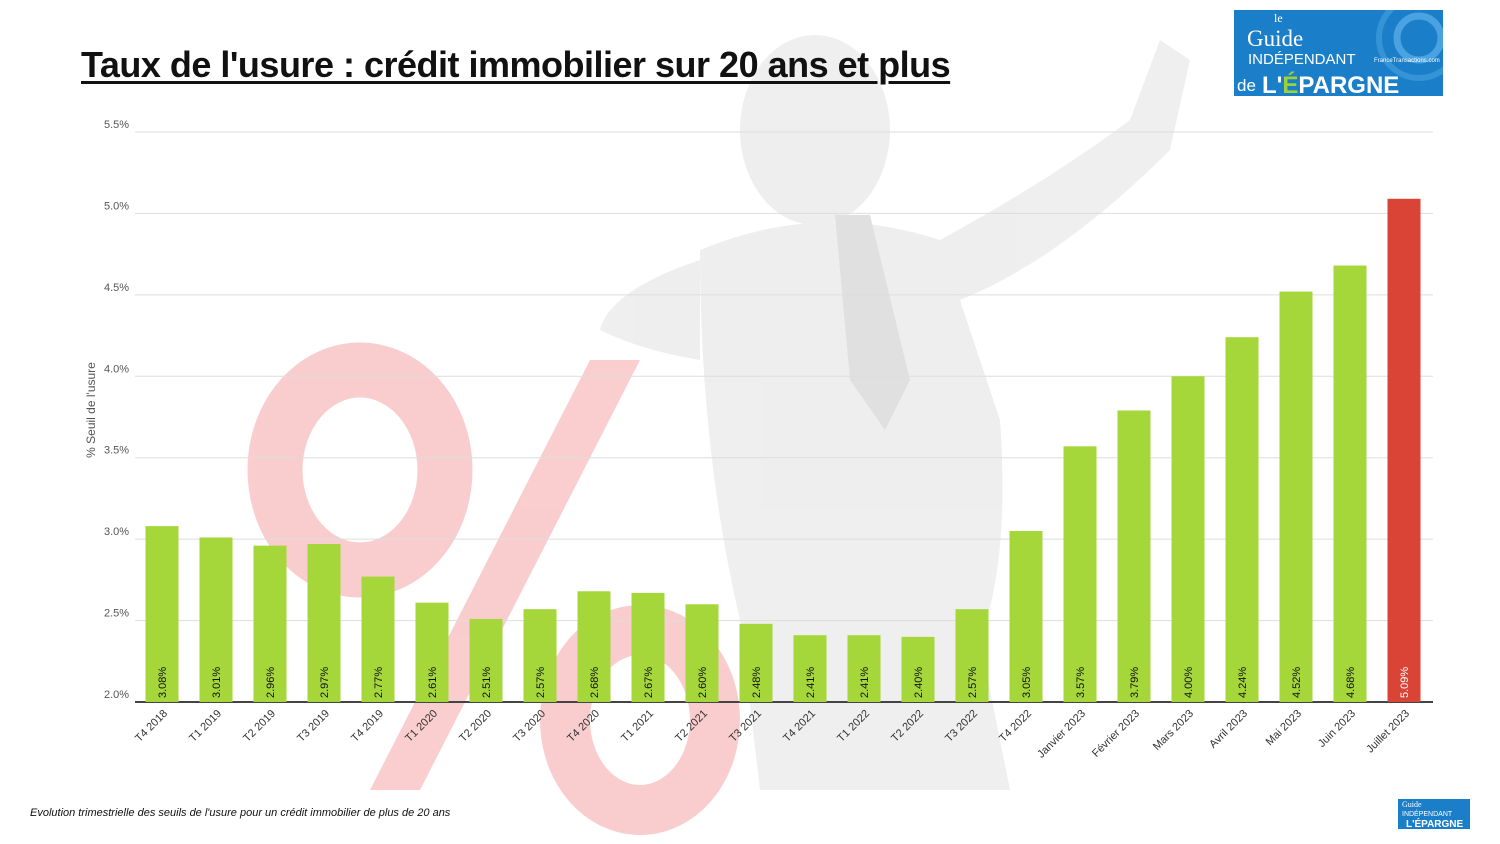 This screenshot has width=1500, height=844. I want to click on x-tick-label: Mai 2023, so click(1284, 728).